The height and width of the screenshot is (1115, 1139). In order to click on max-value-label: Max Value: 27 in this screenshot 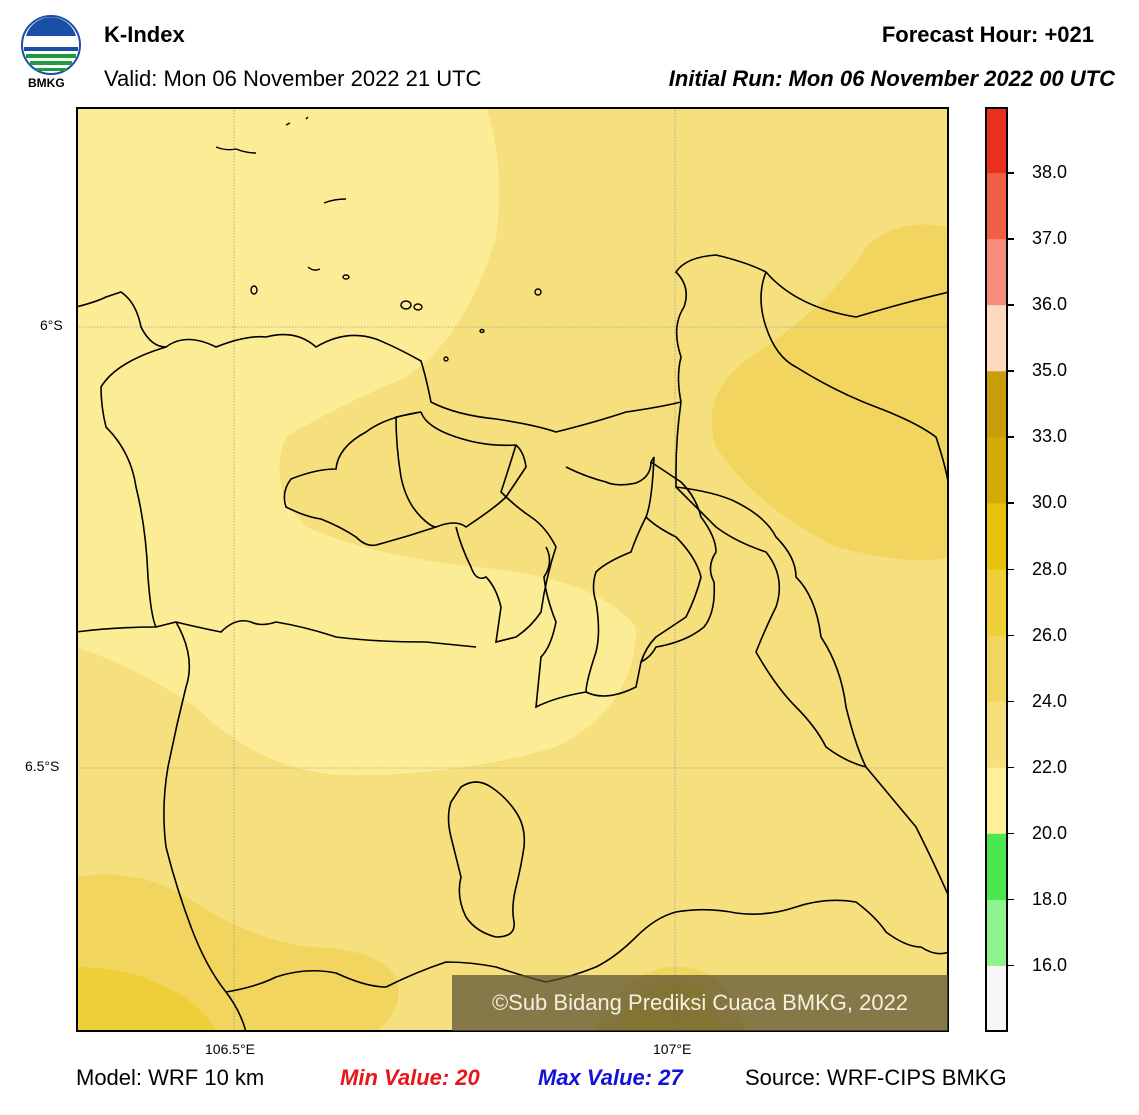, I will do `click(610, 1077)`.